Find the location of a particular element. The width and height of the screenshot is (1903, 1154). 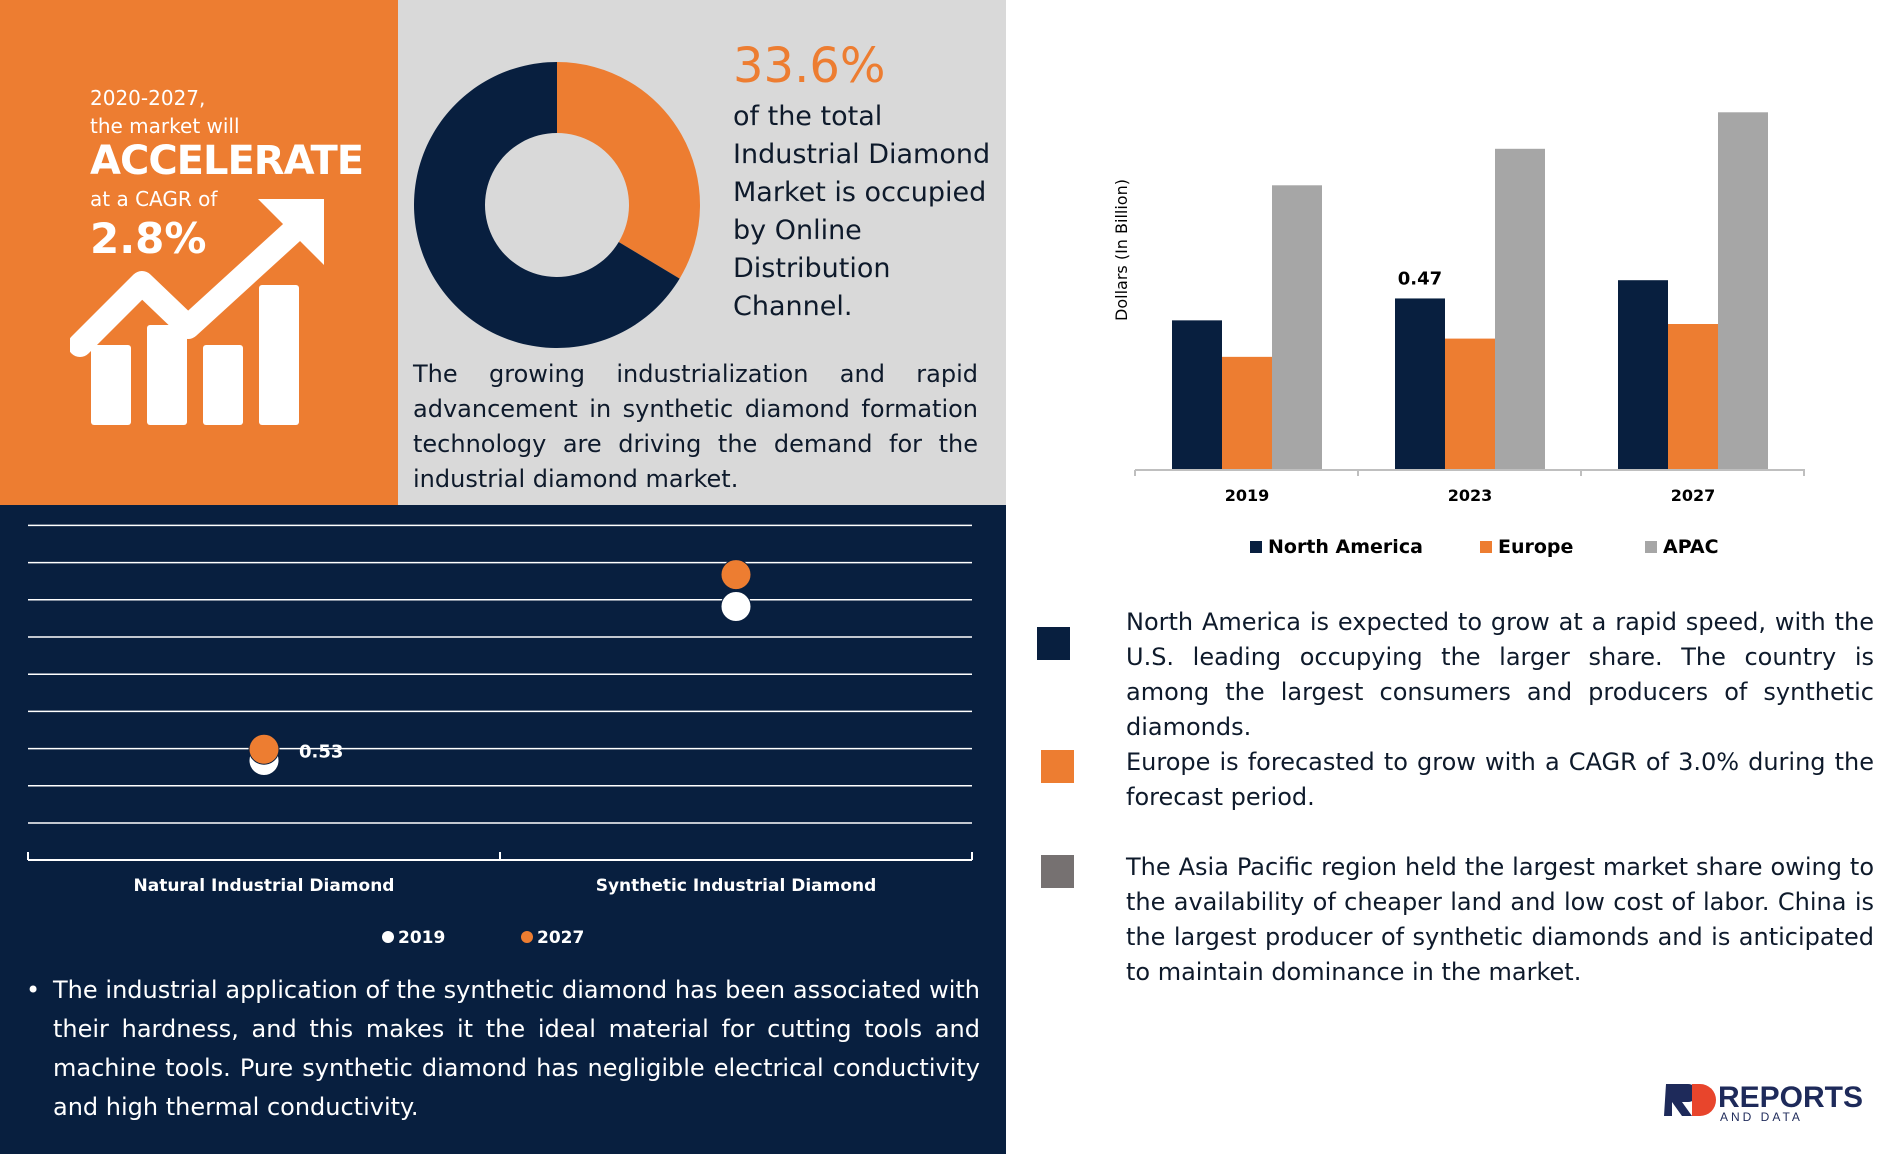

donut-chart is located at coordinates (556, 205).